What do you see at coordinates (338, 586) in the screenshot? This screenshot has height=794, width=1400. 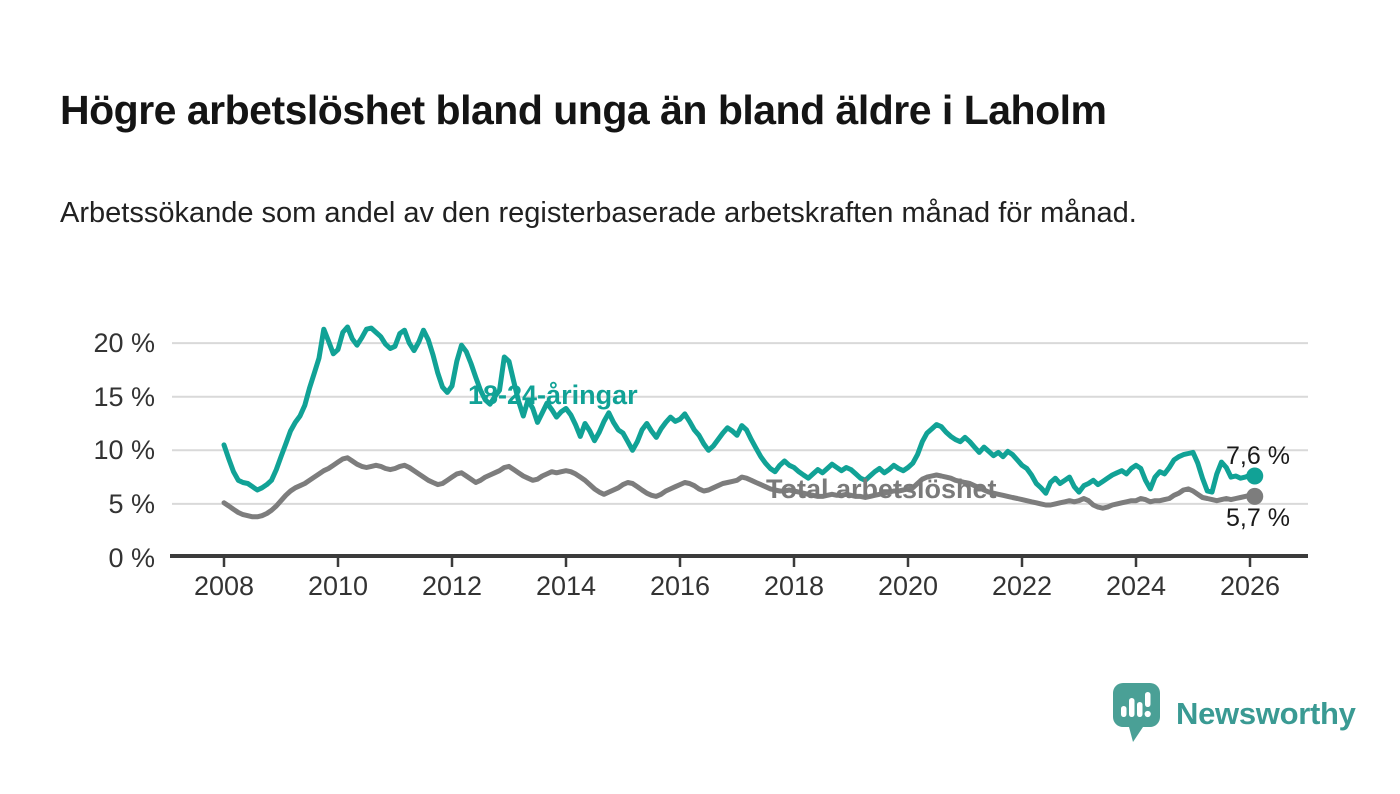 I see `x-tick-label: 2010` at bounding box center [338, 586].